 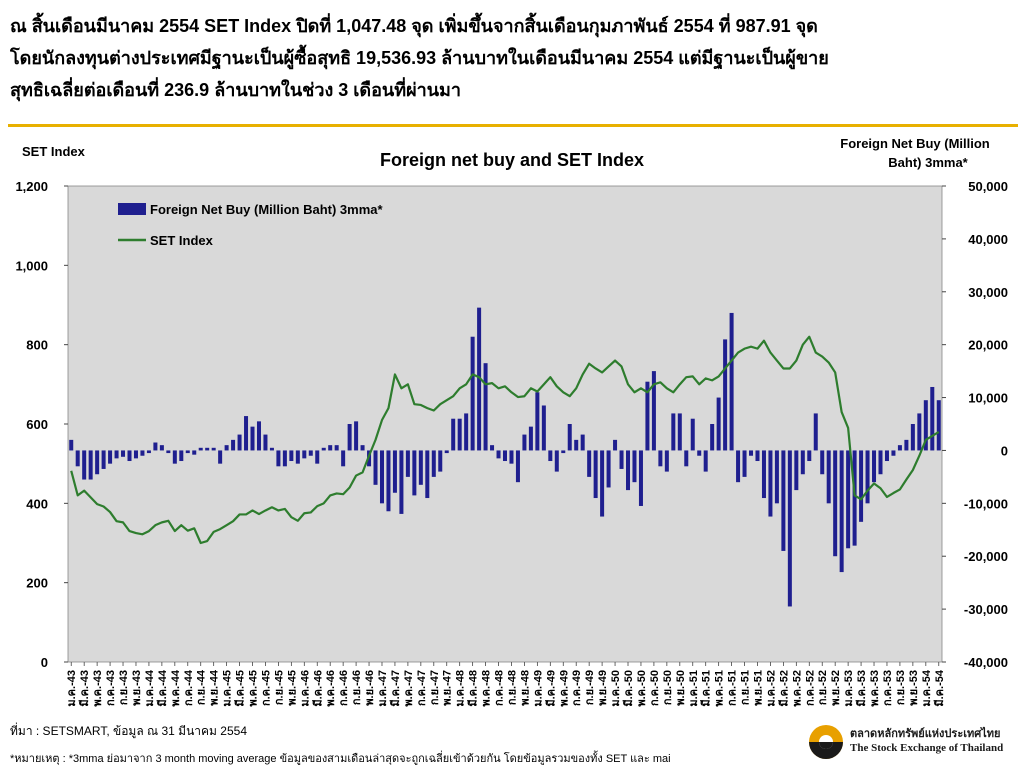 I want to click on x-tick-label: พ.ค.-47, so click(x=409, y=688).